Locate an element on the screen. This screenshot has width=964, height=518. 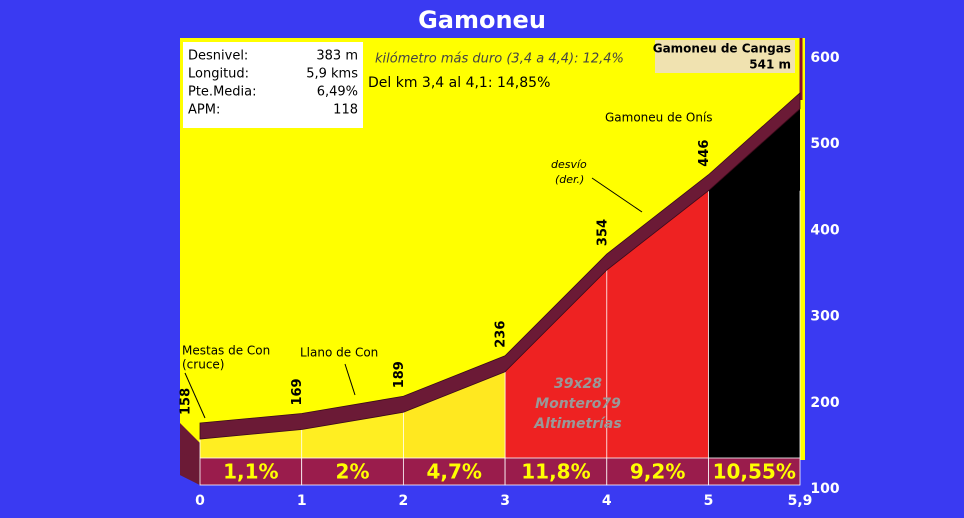
elevation-label: 189 is located at coordinates (399, 374).